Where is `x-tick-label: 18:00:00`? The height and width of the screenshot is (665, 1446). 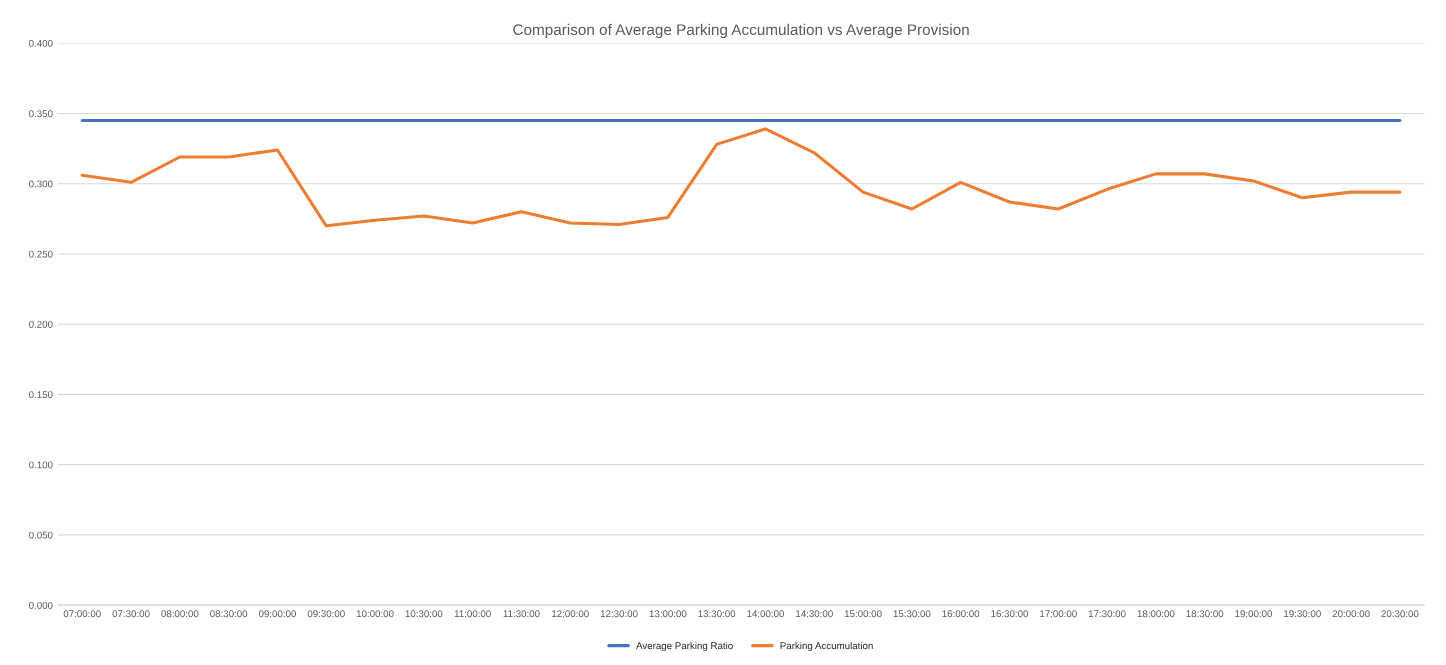 x-tick-label: 18:00:00 is located at coordinates (1156, 614).